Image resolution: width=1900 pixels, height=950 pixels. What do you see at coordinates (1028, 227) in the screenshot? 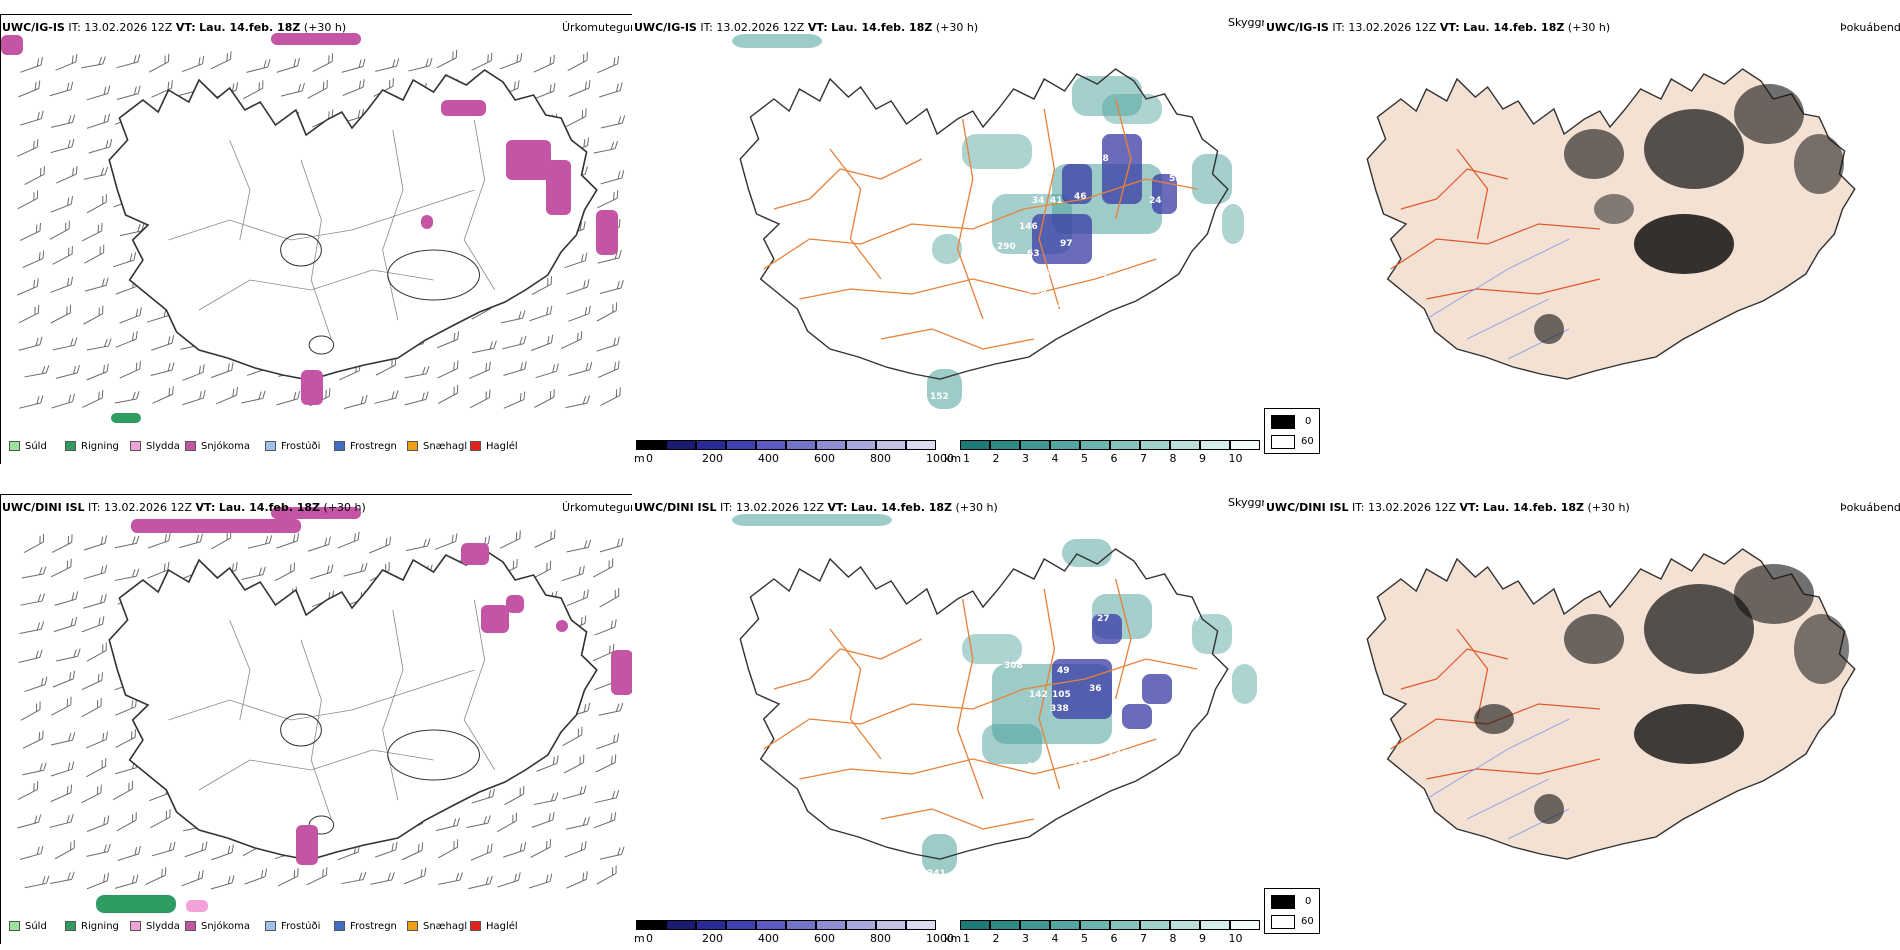
I see `cloud-base-value: 146` at bounding box center [1028, 227].